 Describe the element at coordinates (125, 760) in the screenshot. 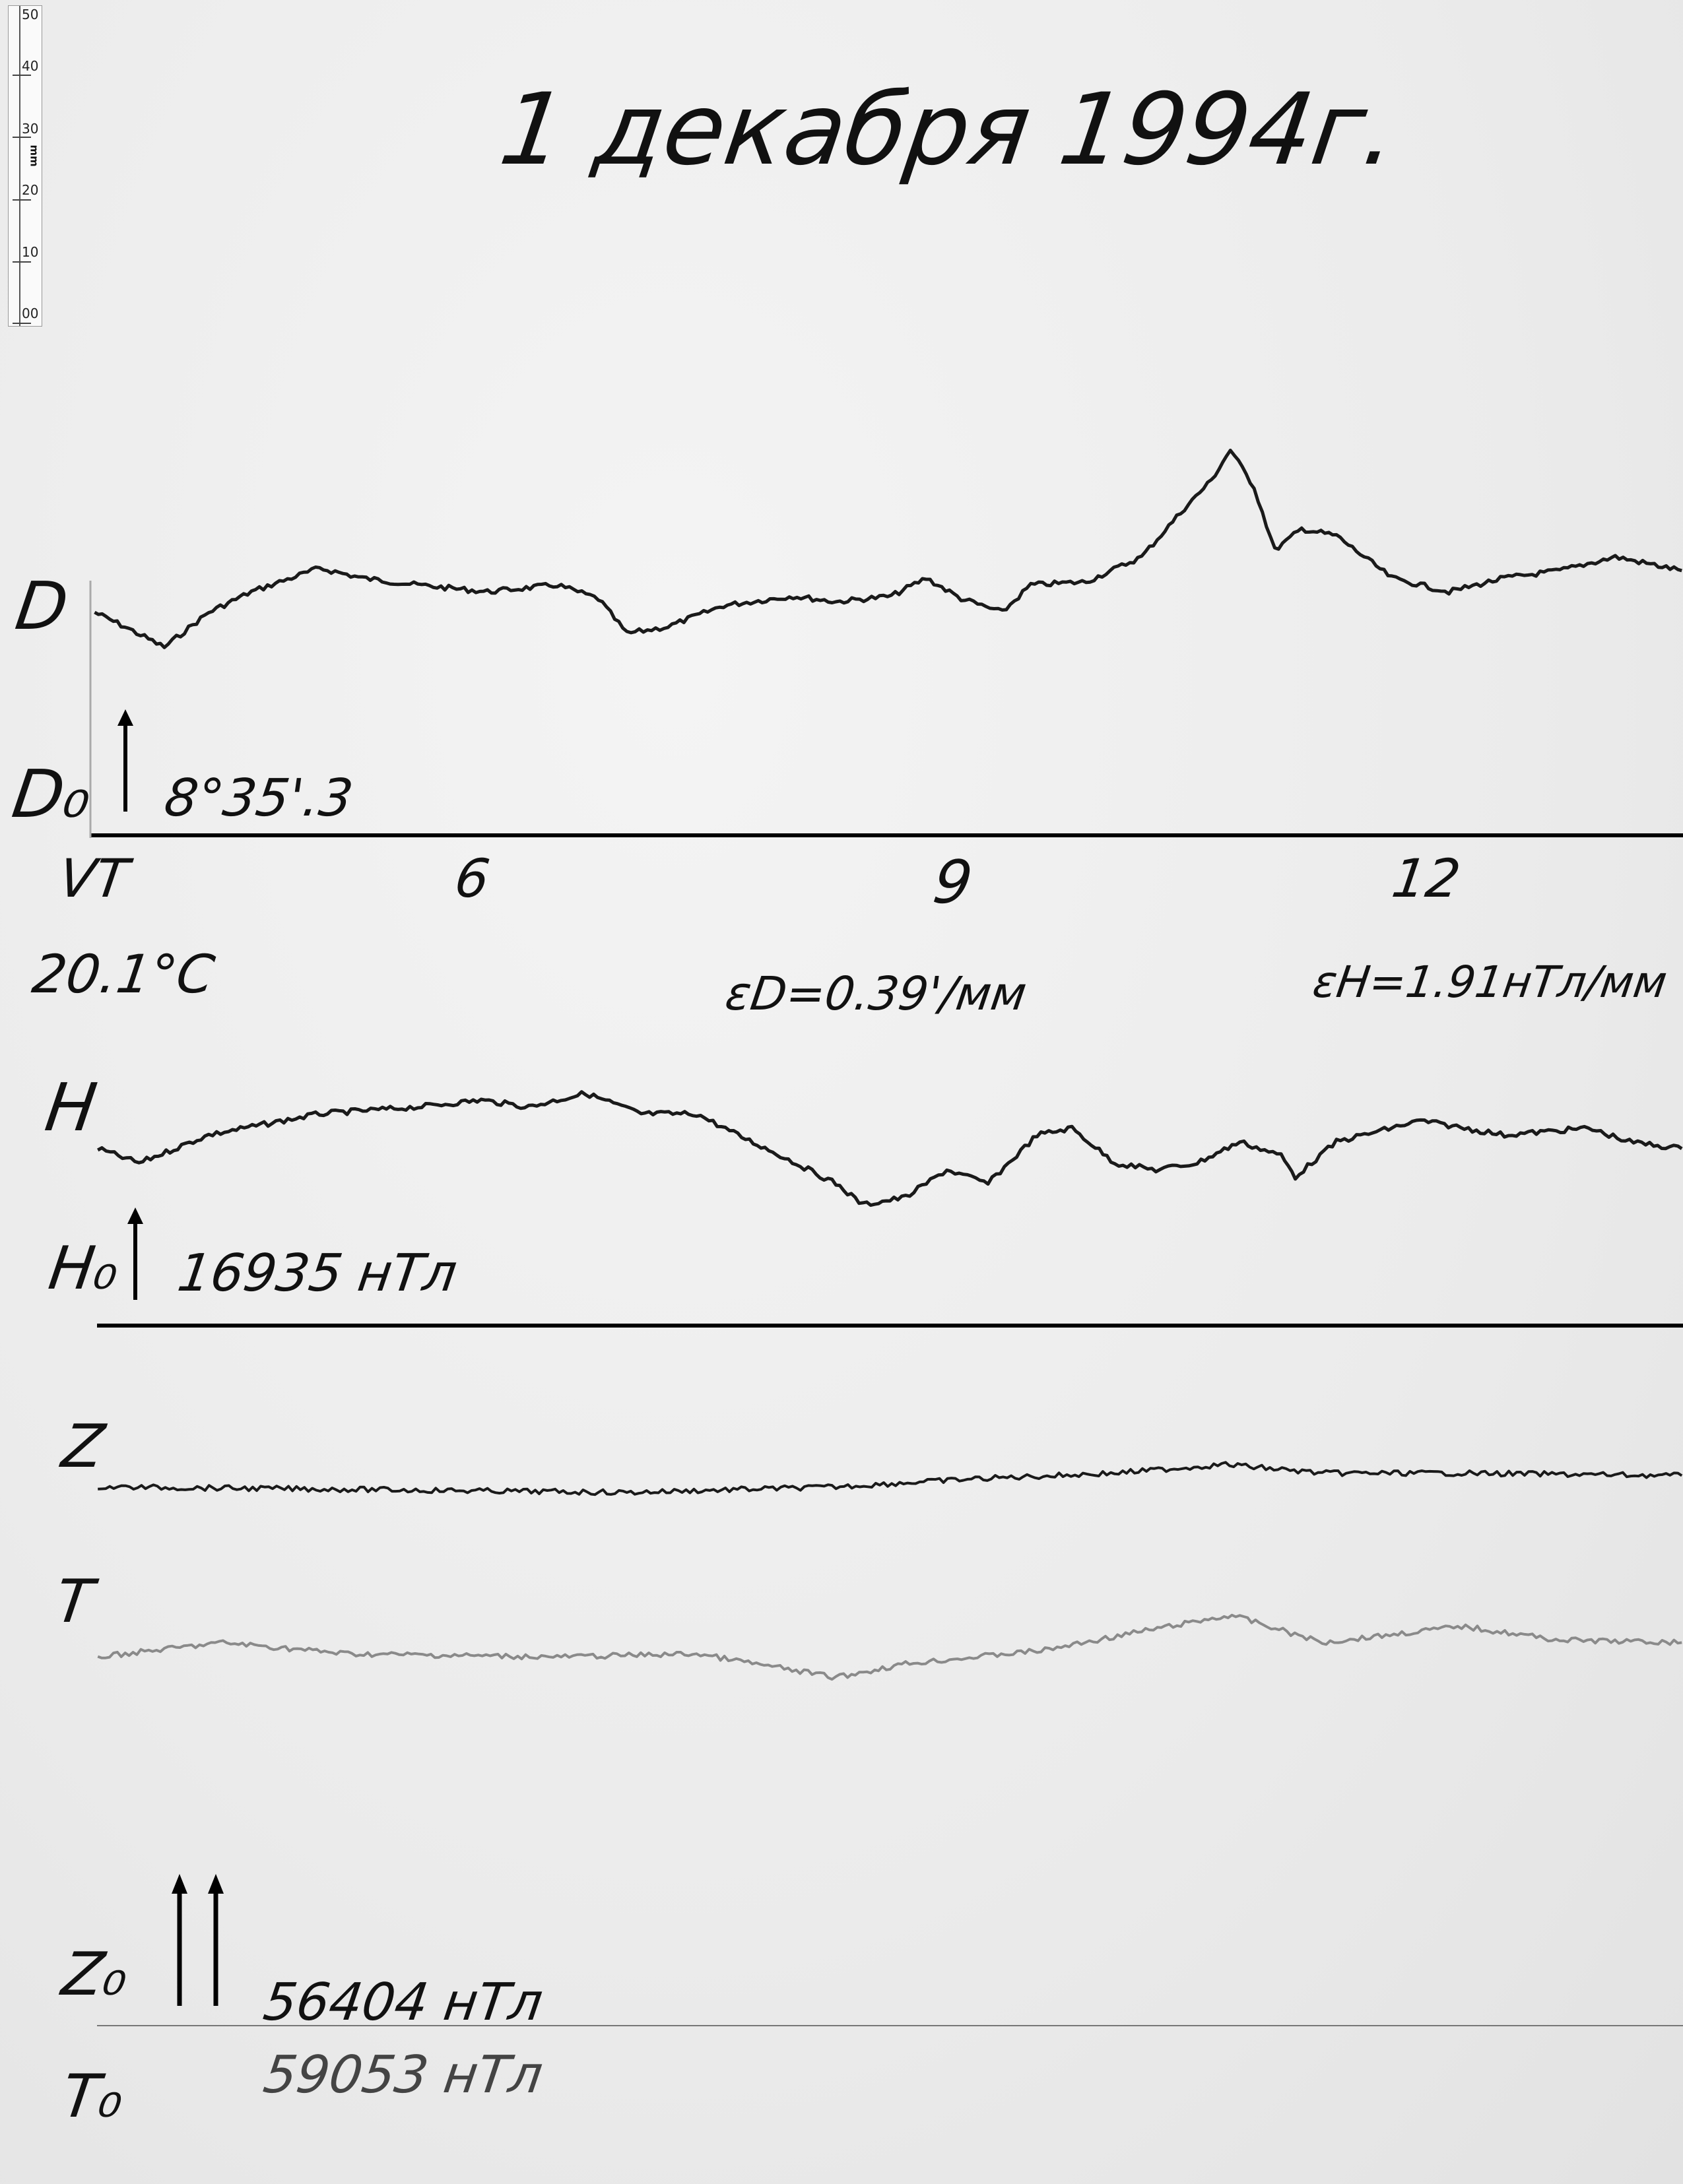

I see `d0-arrow-icon` at that location.